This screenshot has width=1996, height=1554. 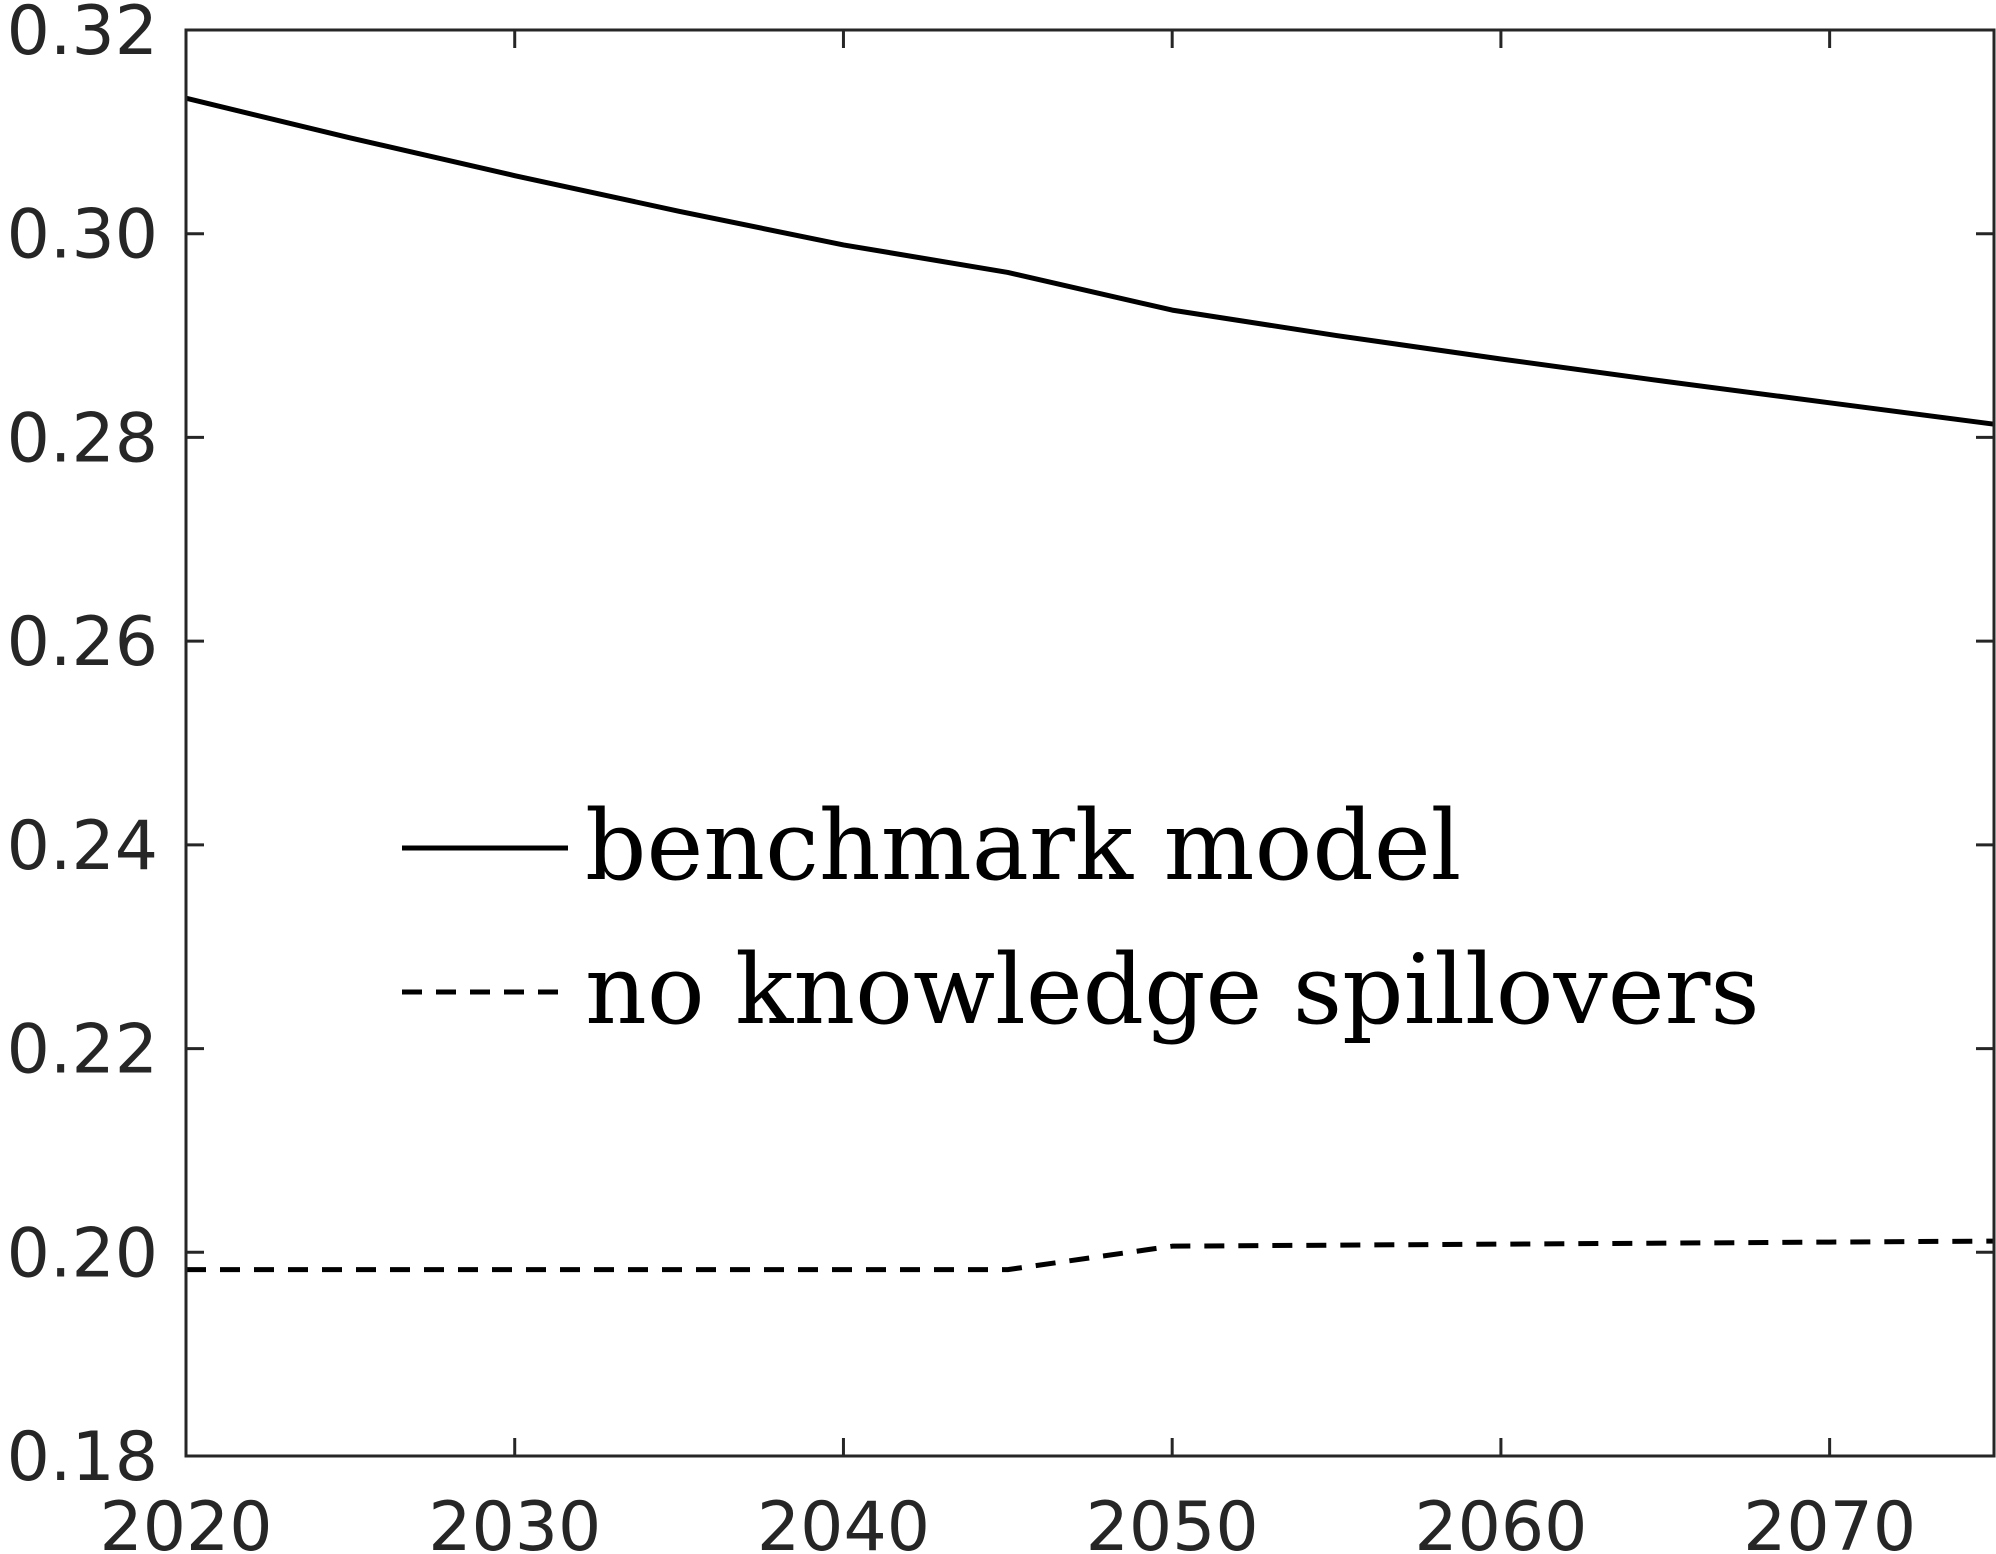 I want to click on y-tick-label: 0.24, so click(x=82, y=846).